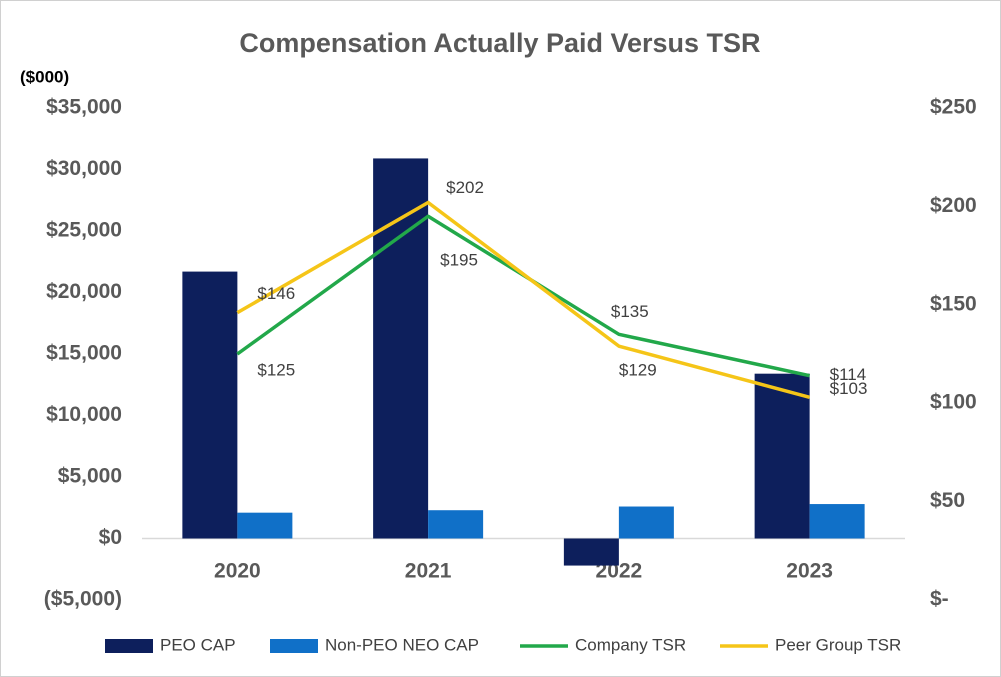 The width and height of the screenshot is (1001, 677). Describe the element at coordinates (84, 291) in the screenshot. I see `y-tick-label: $20,000` at that location.